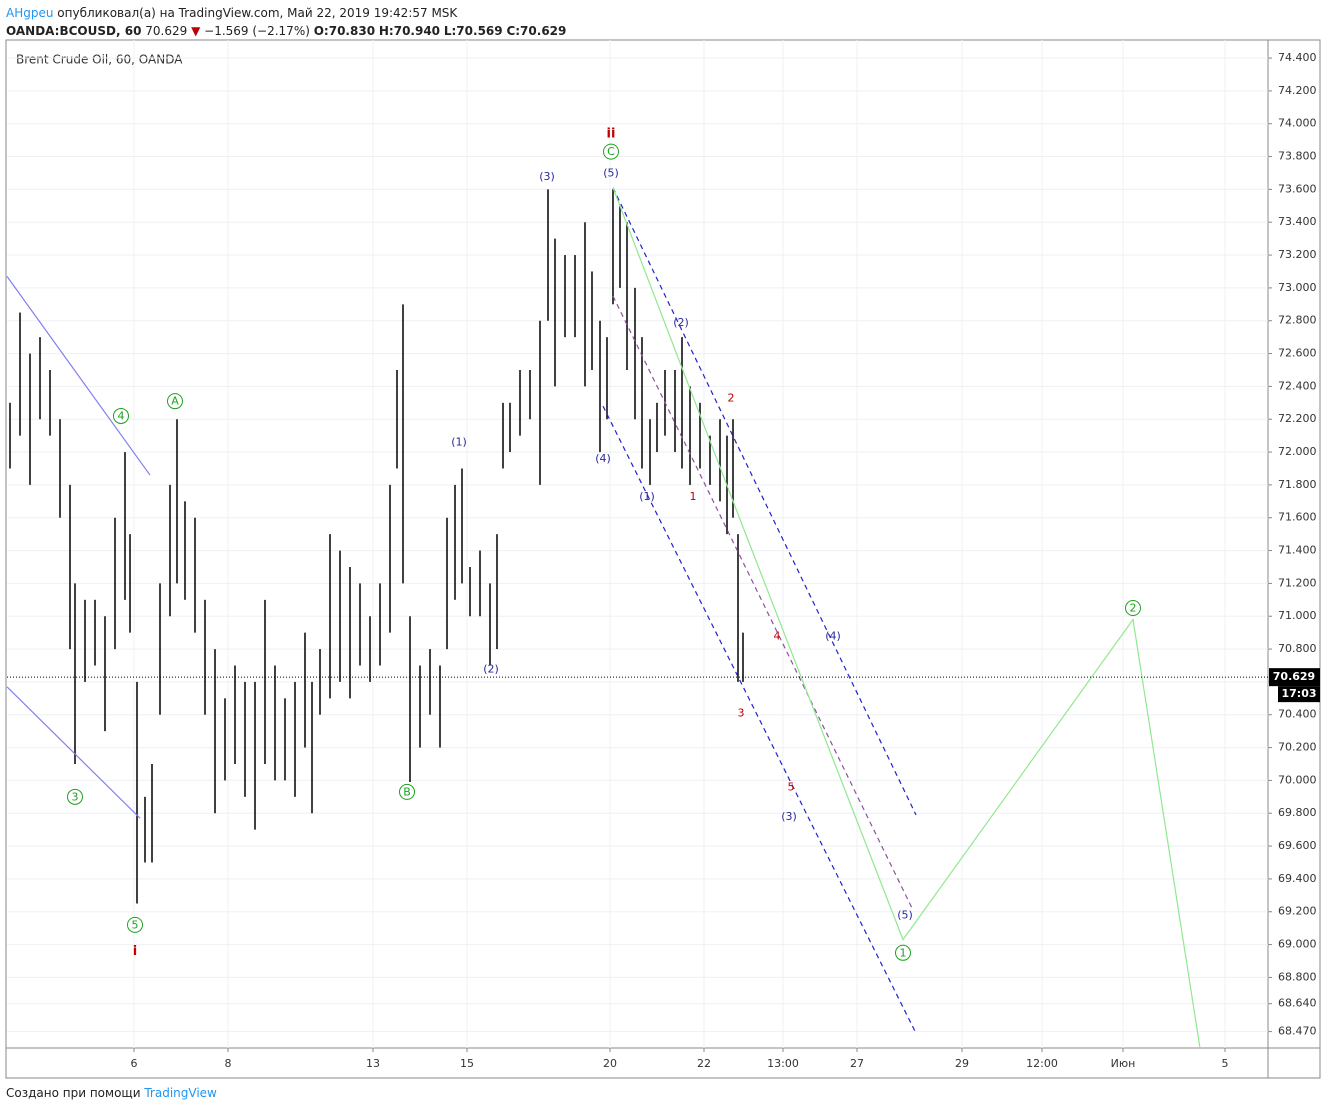 This screenshot has width=1326, height=1113. I want to click on y-tick-label: 68.640, so click(1297, 1003).